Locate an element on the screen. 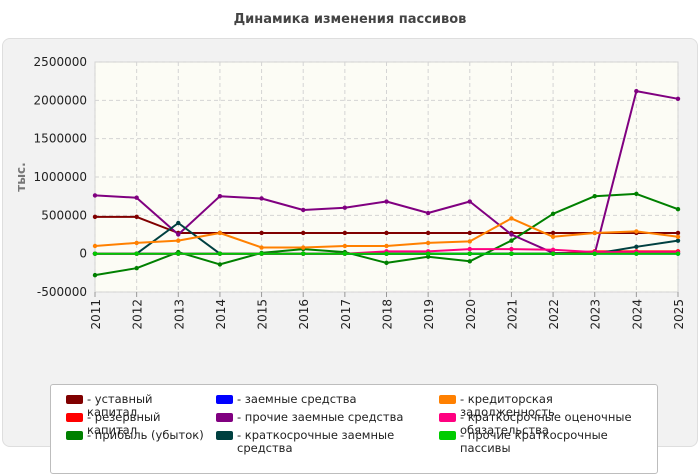  legend-item: - уставный капитал is located at coordinates (136, 406).